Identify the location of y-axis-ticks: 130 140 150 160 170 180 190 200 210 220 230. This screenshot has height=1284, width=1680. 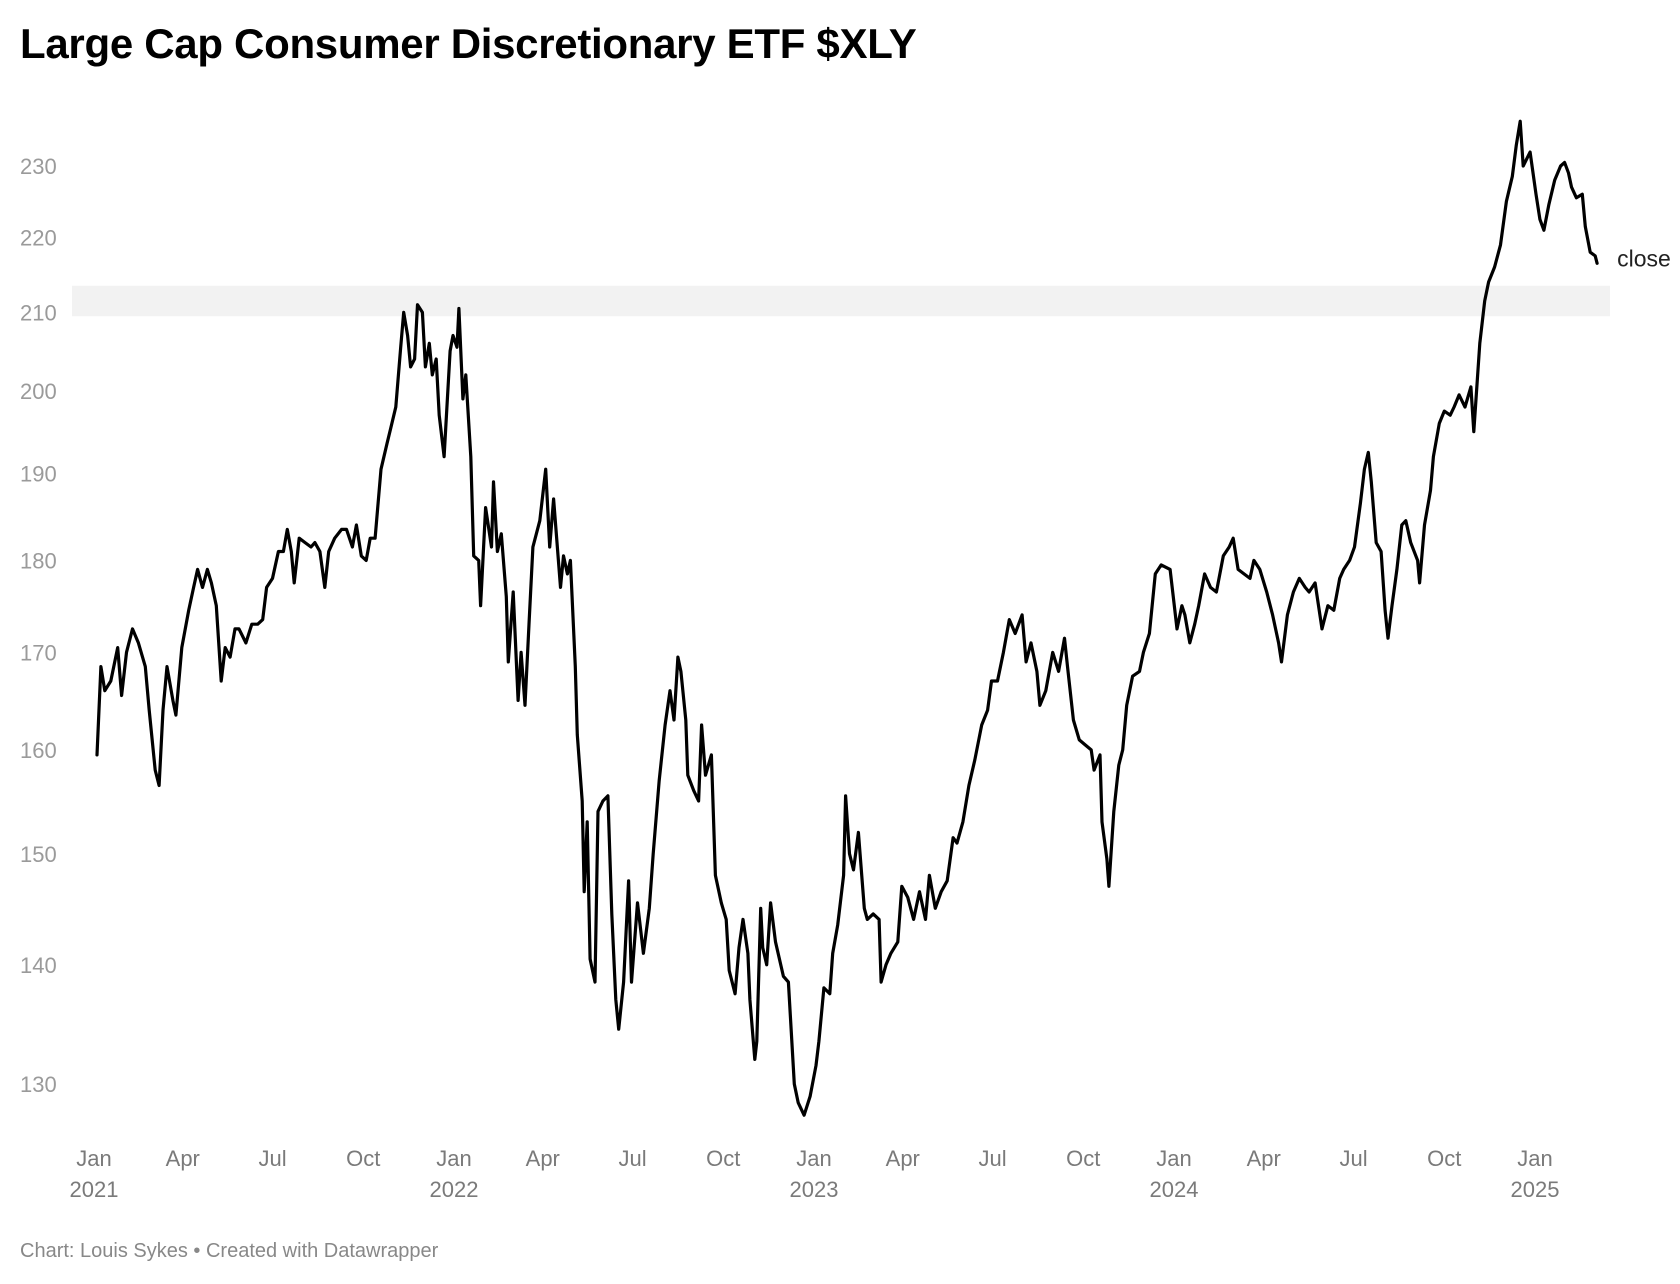
(38, 625).